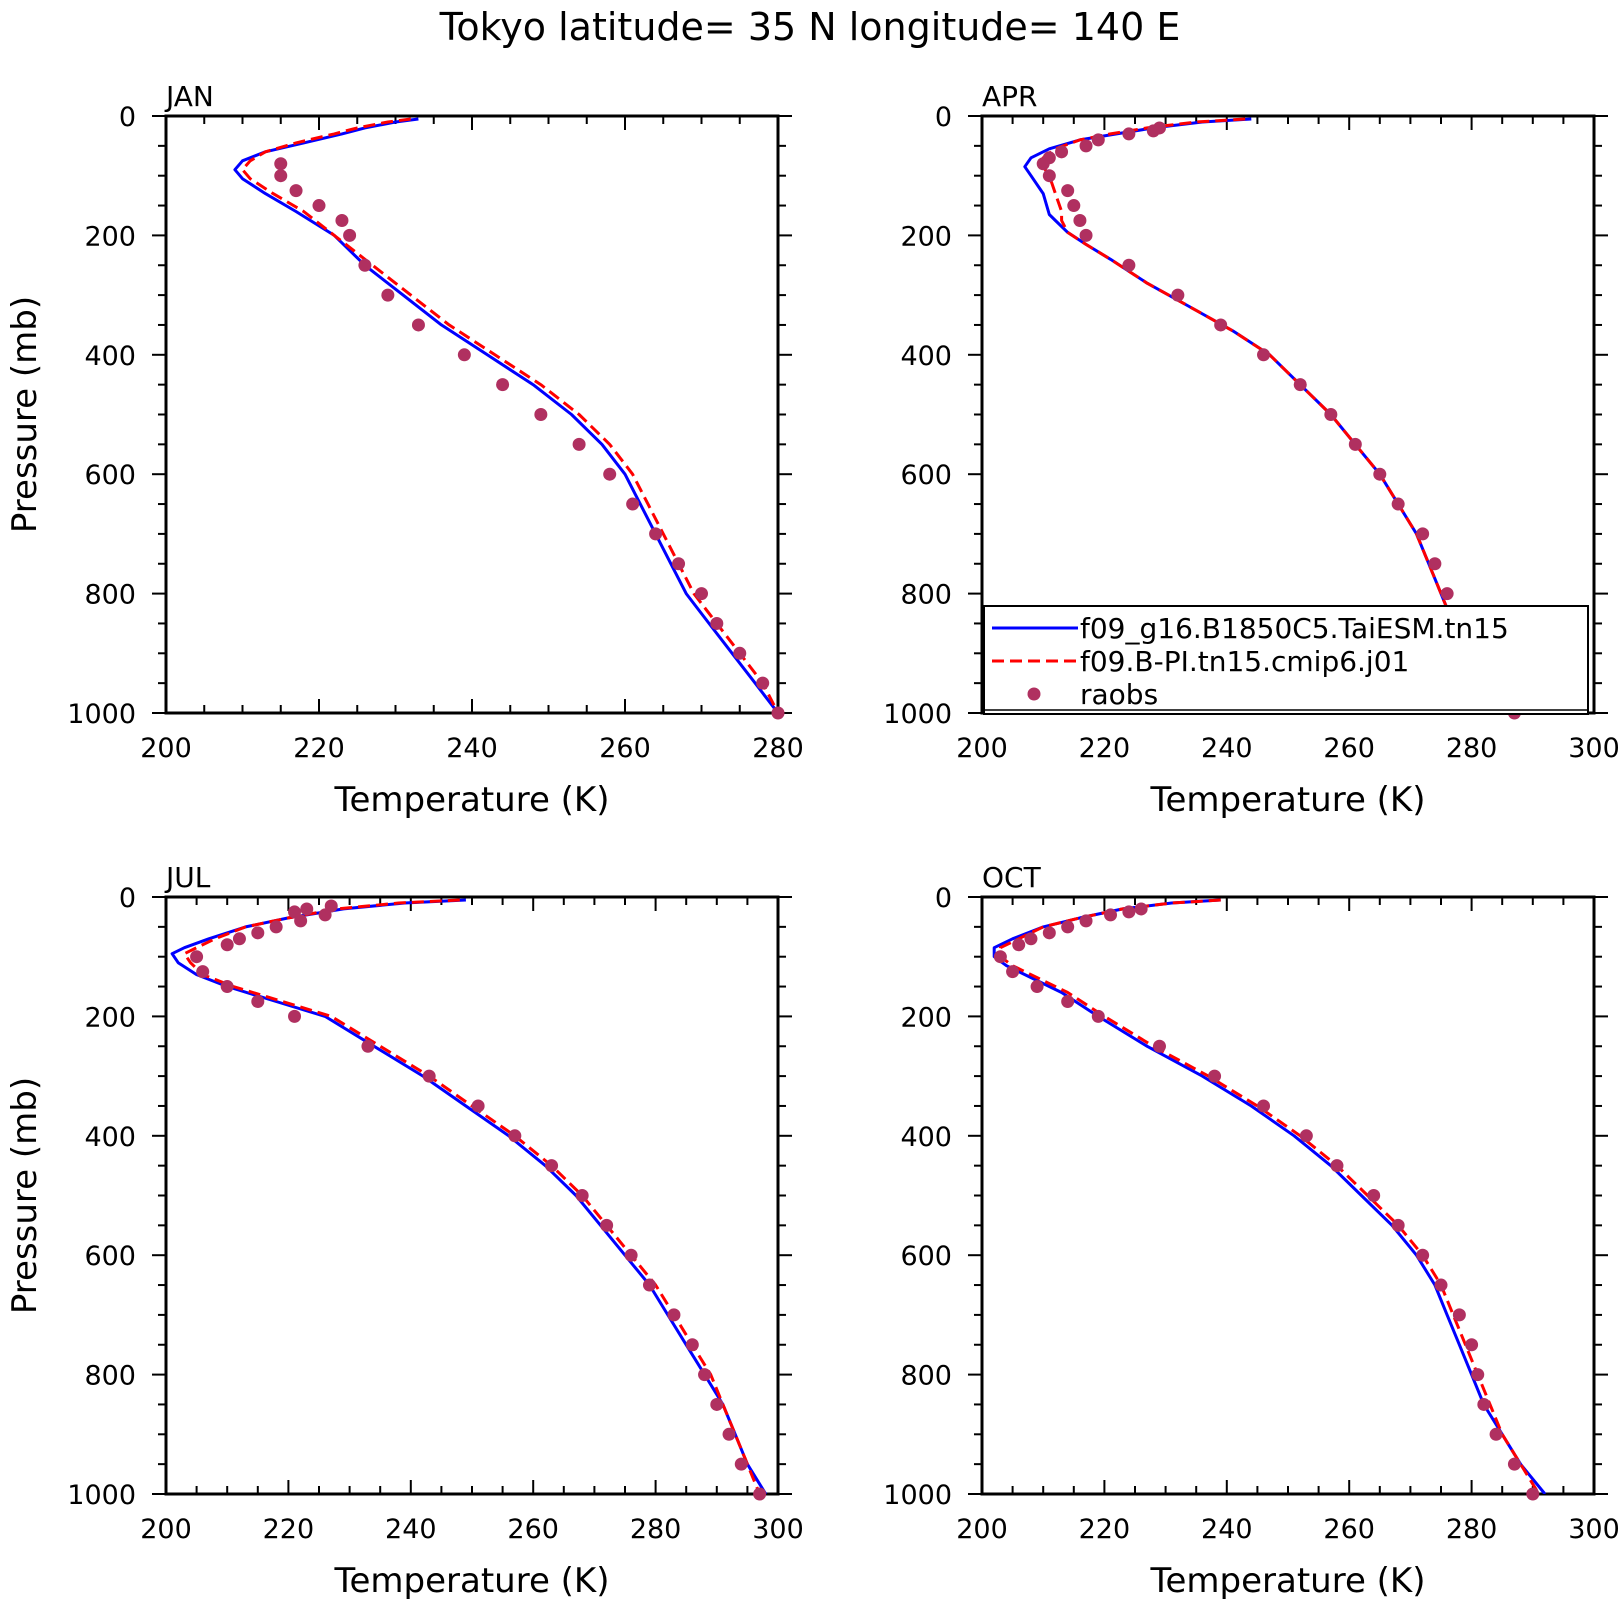 This screenshot has height=1620, width=1620. Describe the element at coordinates (187, 877) in the screenshot. I see `panel-label: JUL` at that location.